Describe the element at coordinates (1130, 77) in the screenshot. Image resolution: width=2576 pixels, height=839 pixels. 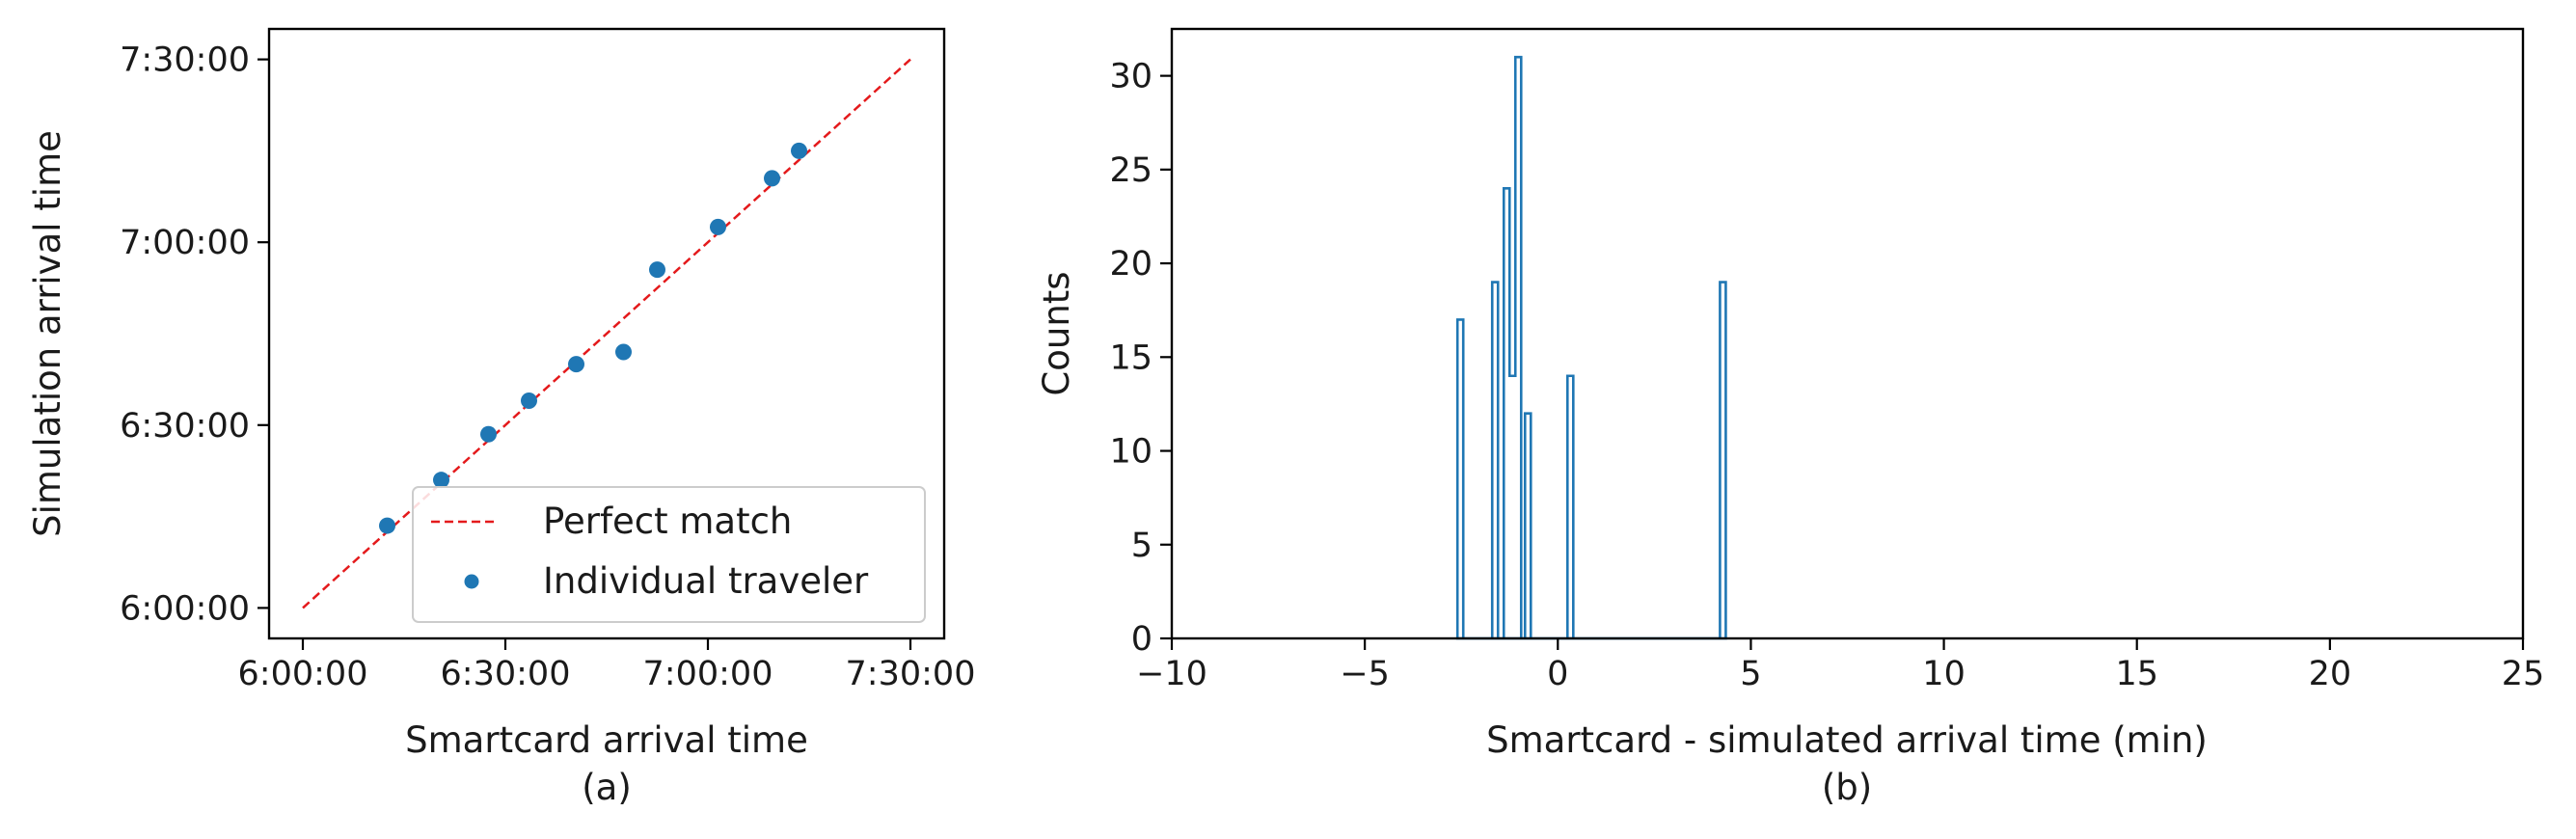
I see `panel-b-y-tick-label: 30` at that location.